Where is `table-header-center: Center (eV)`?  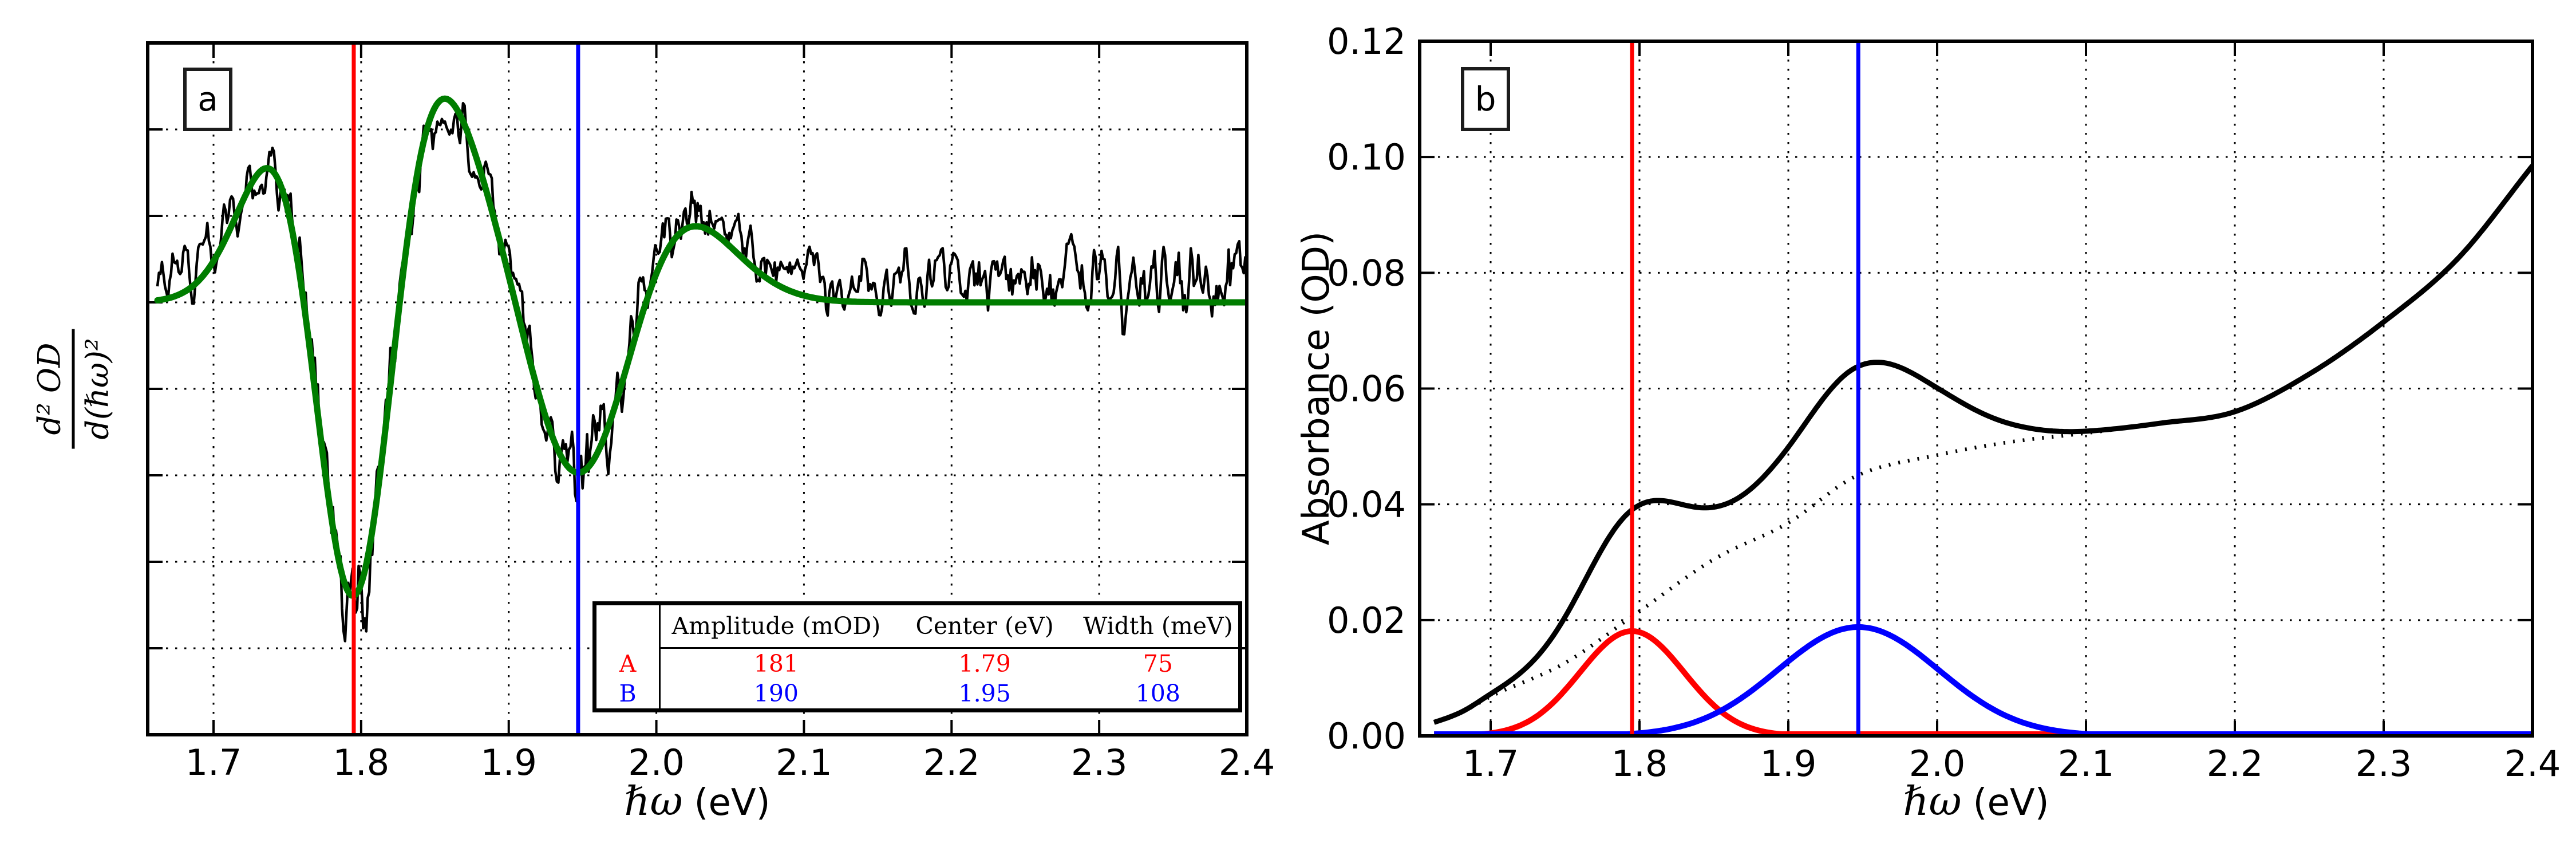
table-header-center: Center (eV) is located at coordinates (984, 627).